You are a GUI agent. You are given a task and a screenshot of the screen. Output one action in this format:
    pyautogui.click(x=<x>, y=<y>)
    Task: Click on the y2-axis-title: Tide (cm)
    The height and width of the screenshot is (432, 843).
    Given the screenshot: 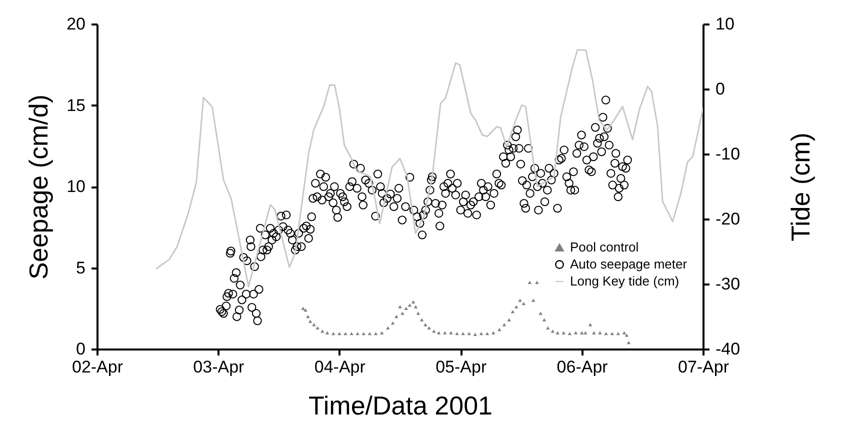 What is the action you would take?
    pyautogui.click(x=801, y=187)
    